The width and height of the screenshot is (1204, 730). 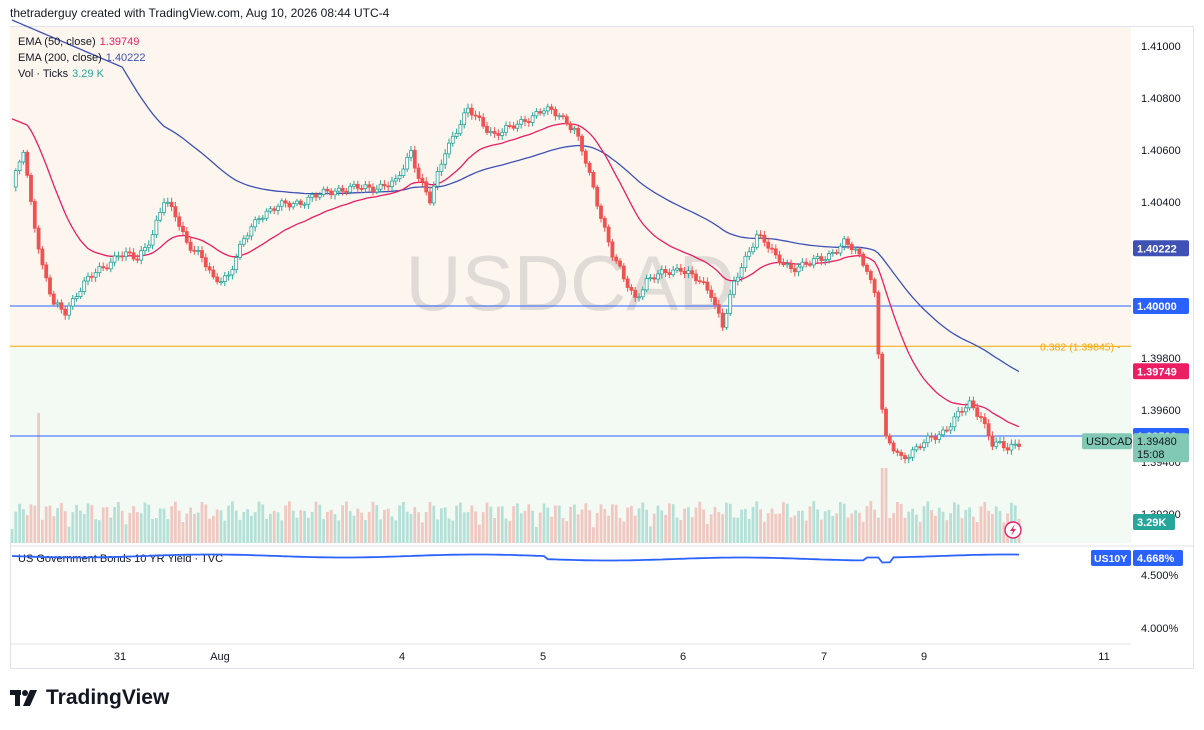 What do you see at coordinates (1137, 558) in the screenshot?
I see `badge-bond-yield: US10Y 4.668%` at bounding box center [1137, 558].